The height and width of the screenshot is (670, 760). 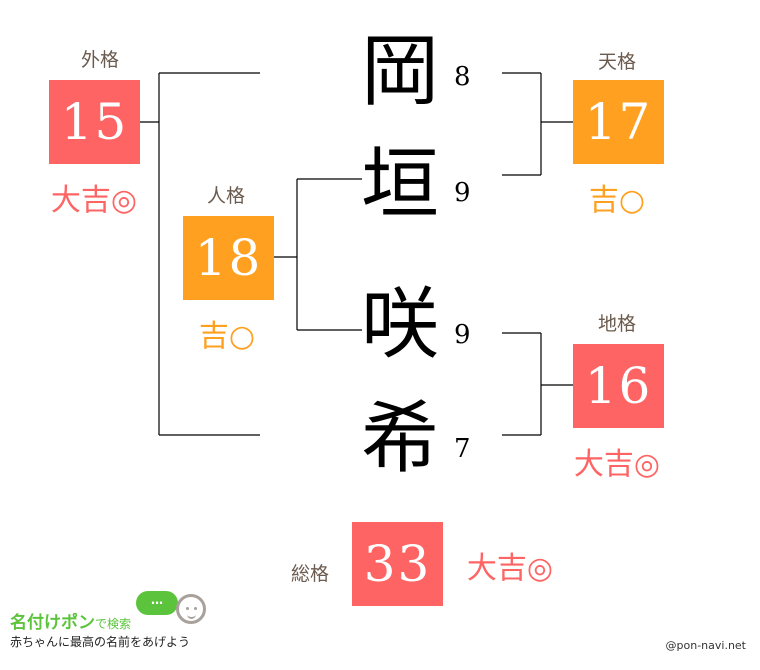 What do you see at coordinates (462, 77) in the screenshot?
I see `stroke-count-1: 8` at bounding box center [462, 77].